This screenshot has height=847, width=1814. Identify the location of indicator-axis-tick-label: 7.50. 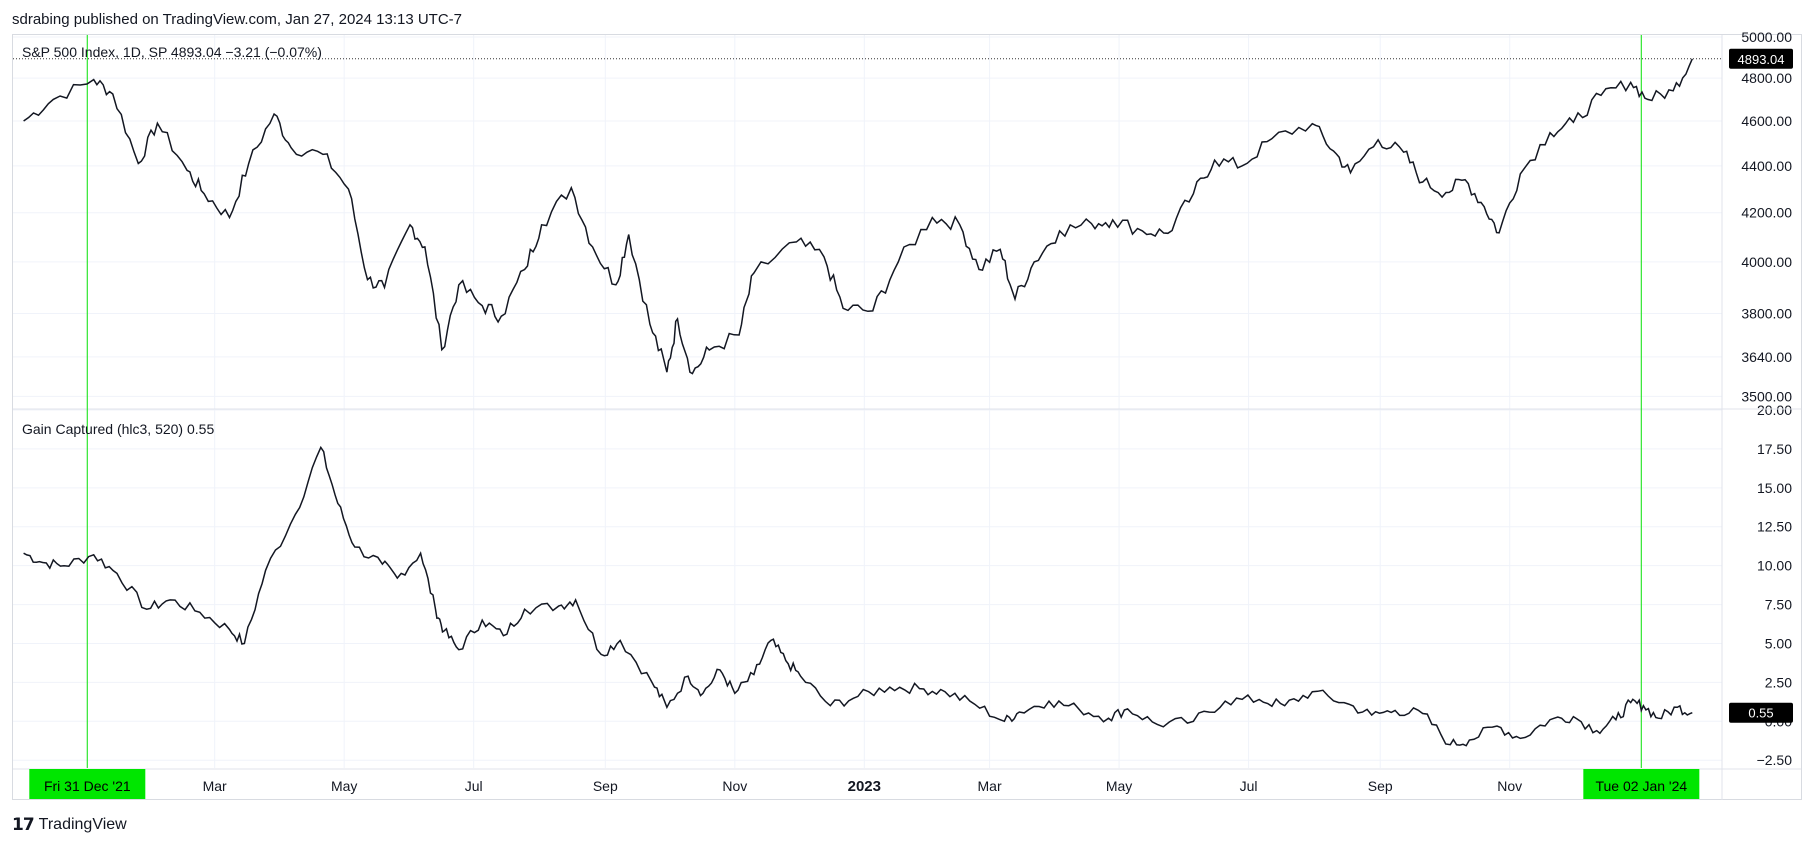
(1778, 605).